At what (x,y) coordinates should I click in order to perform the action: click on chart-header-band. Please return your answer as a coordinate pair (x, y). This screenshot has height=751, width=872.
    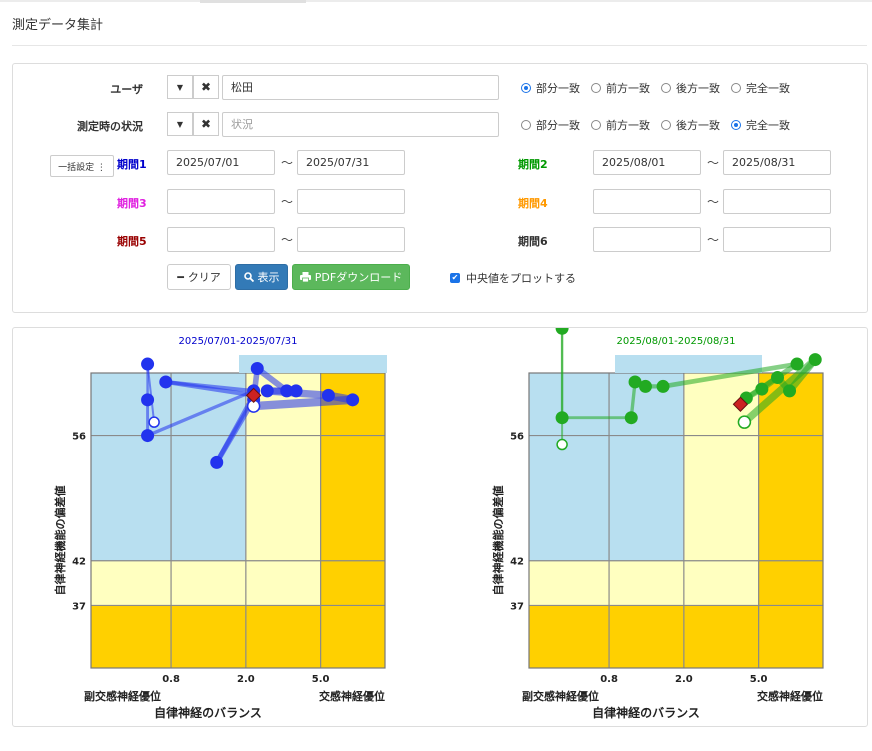
    Looking at the image, I should click on (688, 364).